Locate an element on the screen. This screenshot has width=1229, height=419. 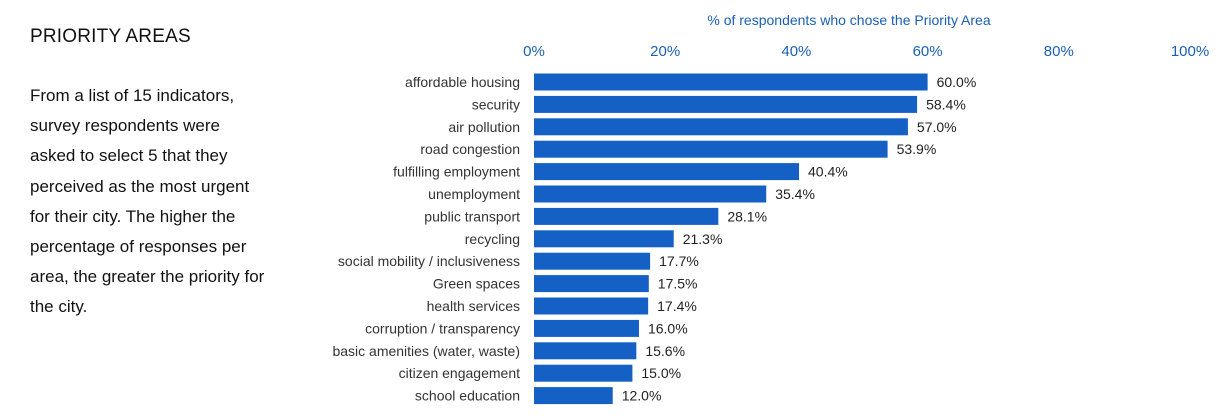
x-tick-label: 40% is located at coordinates (796, 51).